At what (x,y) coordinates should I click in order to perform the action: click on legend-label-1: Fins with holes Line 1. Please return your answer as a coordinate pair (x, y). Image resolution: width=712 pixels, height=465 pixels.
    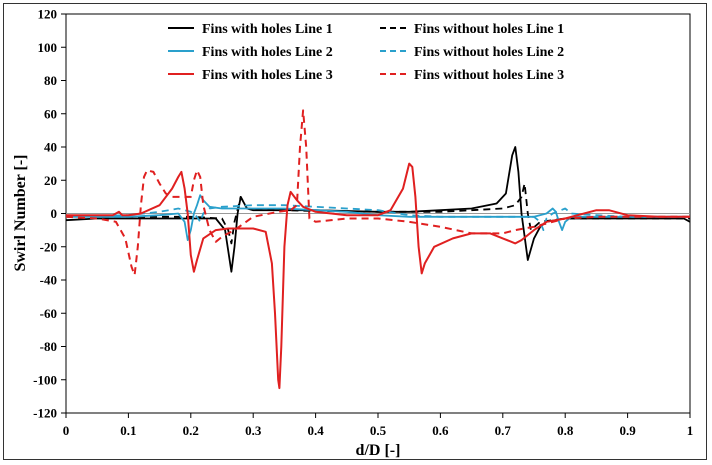
    Looking at the image, I should click on (267, 29).